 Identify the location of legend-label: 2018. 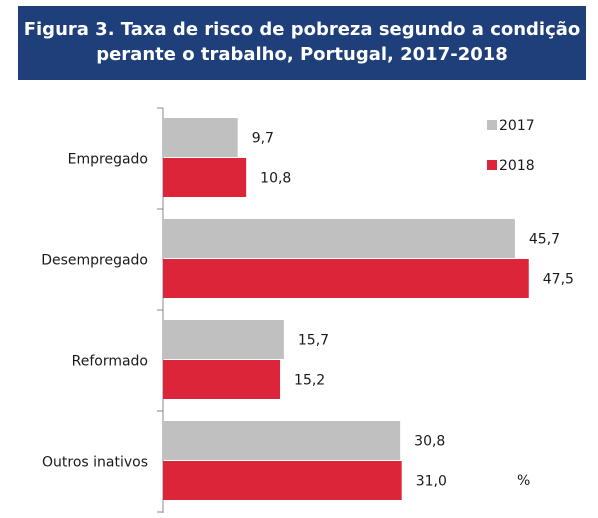
(517, 166).